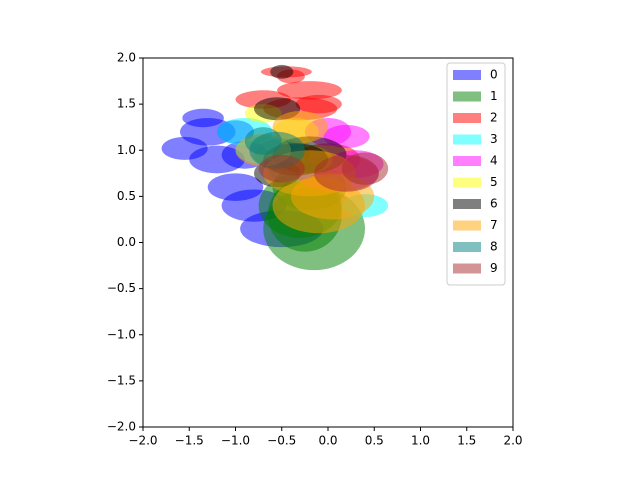 The height and width of the screenshot is (480, 640). Describe the element at coordinates (142, 441) in the screenshot. I see `x-tick-label: −2.0` at that location.